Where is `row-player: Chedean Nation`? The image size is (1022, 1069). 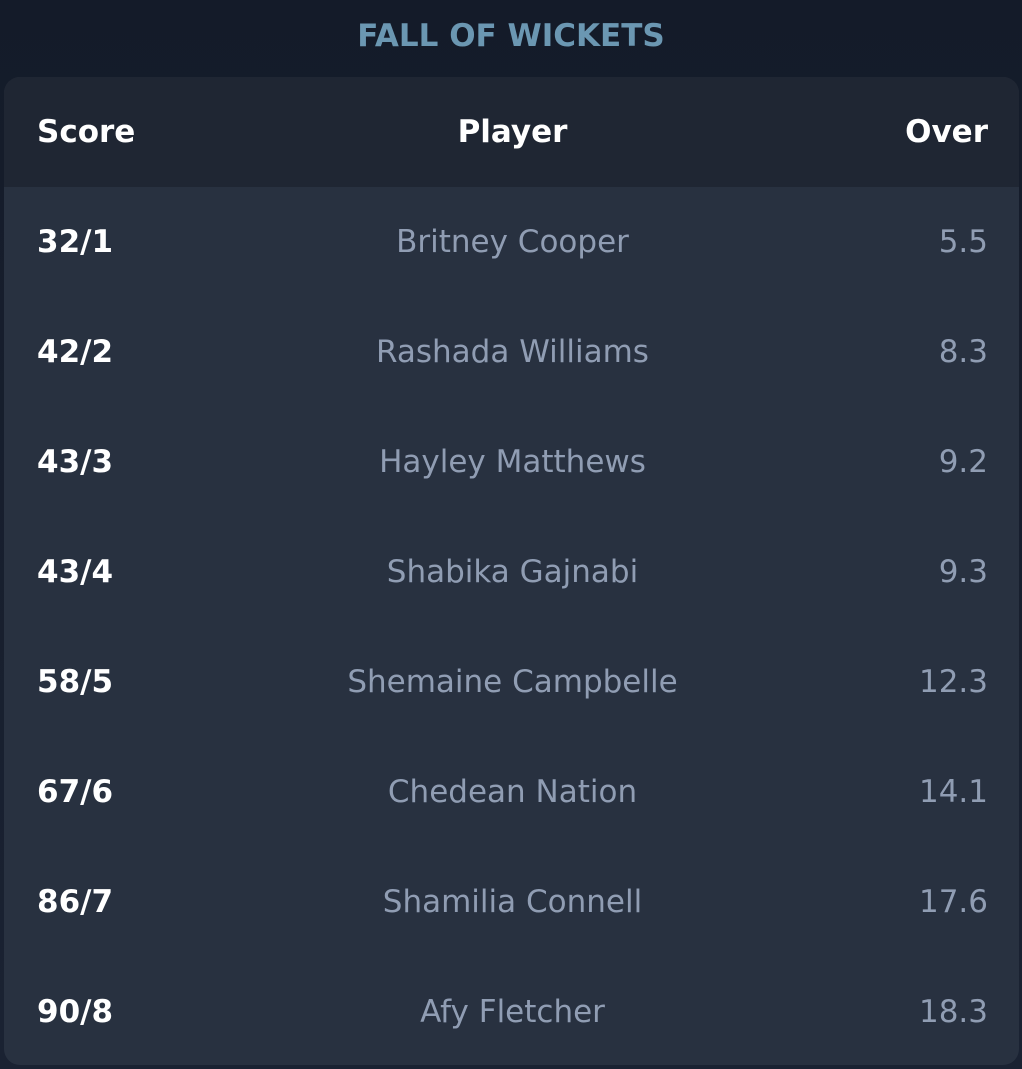
row-player: Chedean Nation is located at coordinates (512, 792).